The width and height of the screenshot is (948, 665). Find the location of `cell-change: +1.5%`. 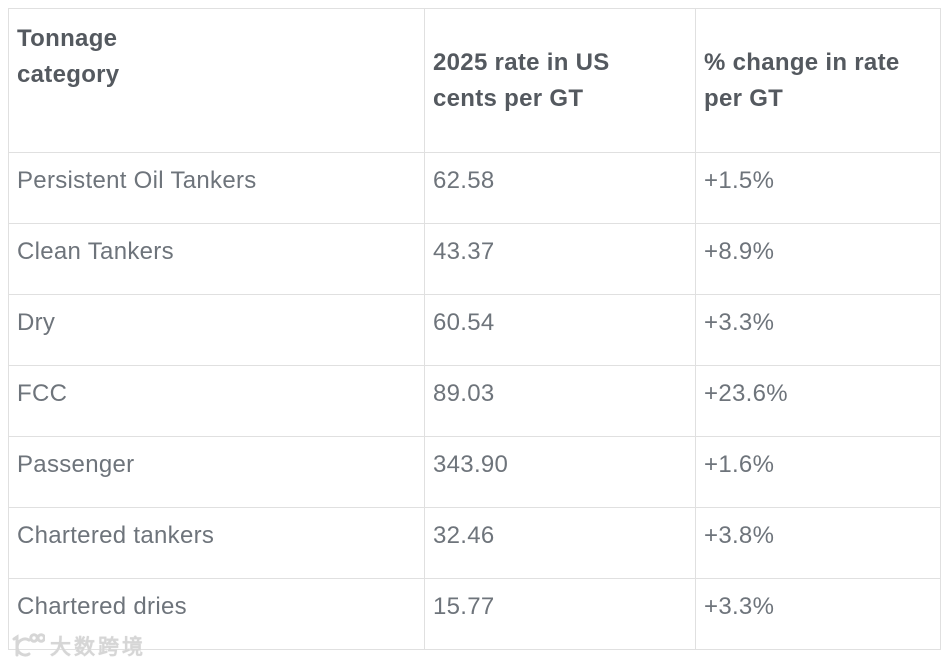

cell-change: +1.5% is located at coordinates (818, 188).